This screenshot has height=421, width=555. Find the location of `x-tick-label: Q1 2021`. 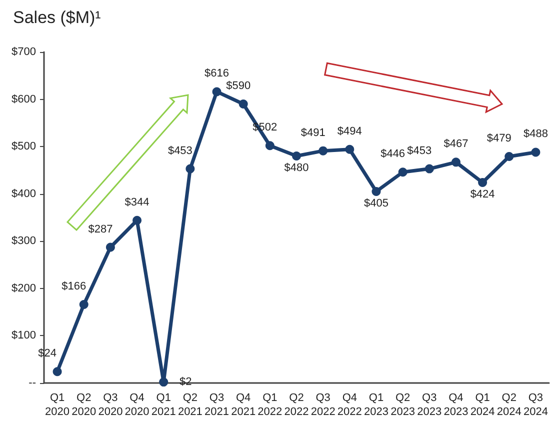

x-tick-label: Q1 2021 is located at coordinates (163, 405).